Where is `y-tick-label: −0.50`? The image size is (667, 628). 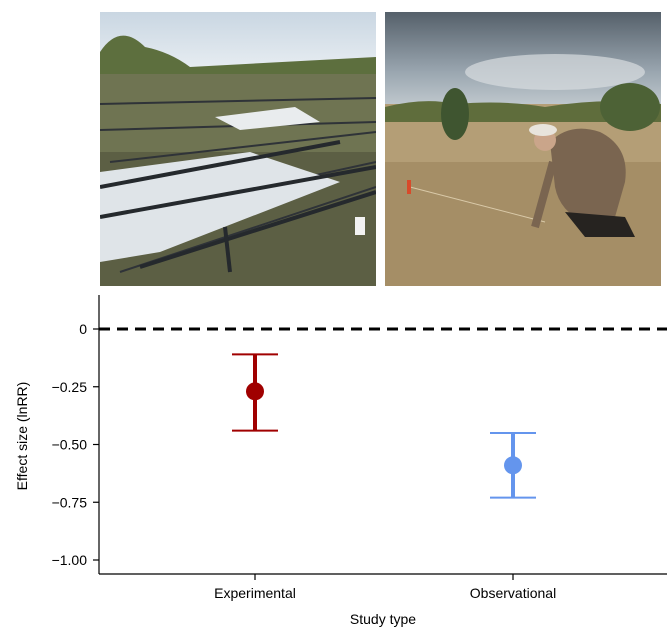
y-tick-label: −0.50 is located at coordinates (70, 445).